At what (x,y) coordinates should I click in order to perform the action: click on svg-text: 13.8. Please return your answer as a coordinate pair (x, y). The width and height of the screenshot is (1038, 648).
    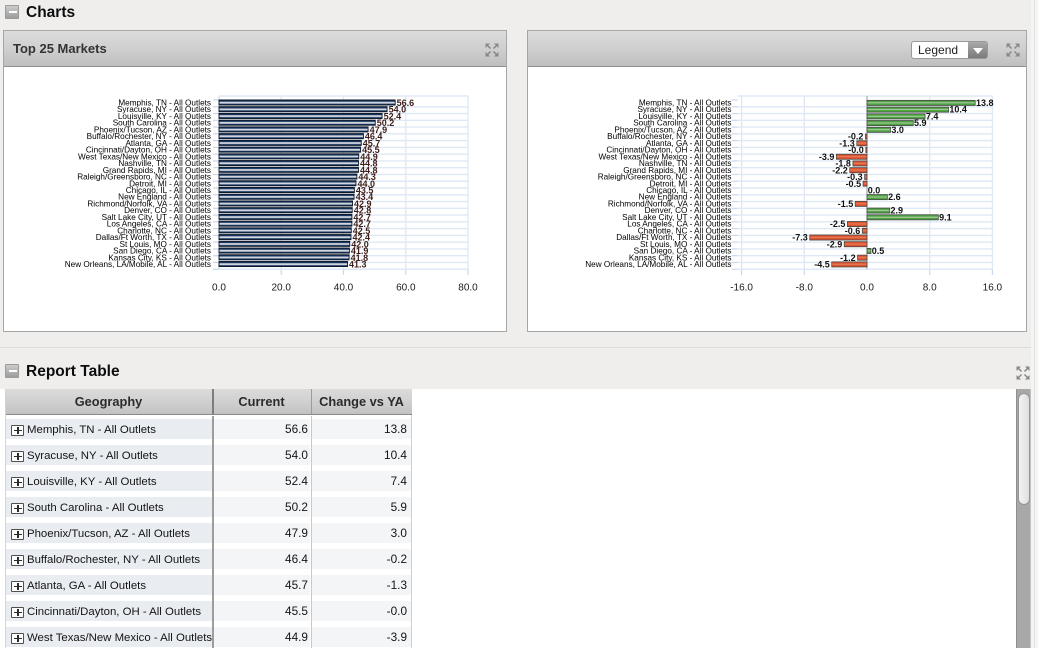
    Looking at the image, I should click on (985, 103).